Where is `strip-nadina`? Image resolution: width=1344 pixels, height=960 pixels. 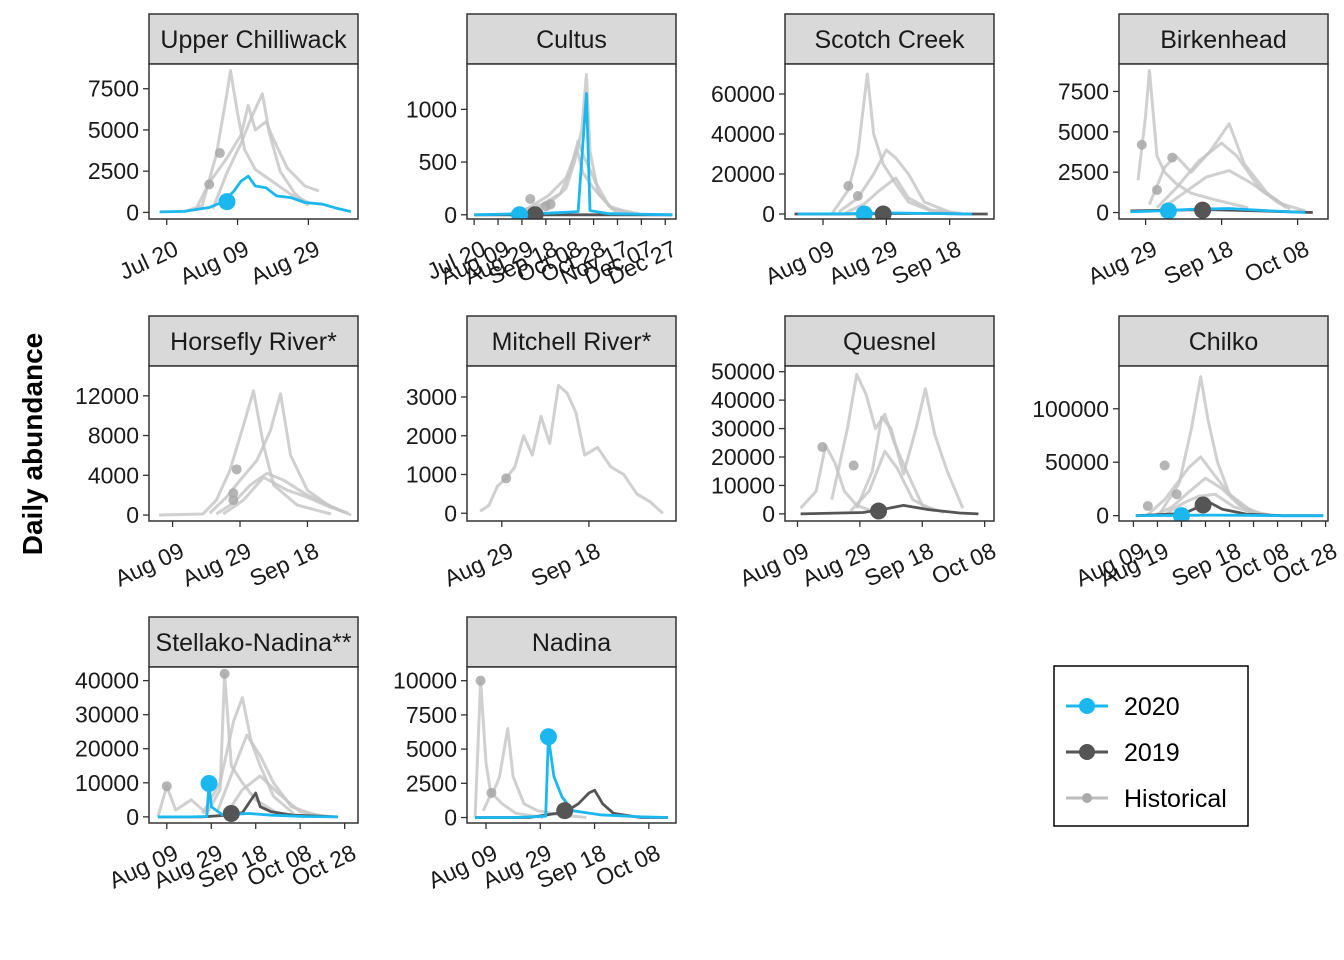
strip-nadina is located at coordinates (571, 642).